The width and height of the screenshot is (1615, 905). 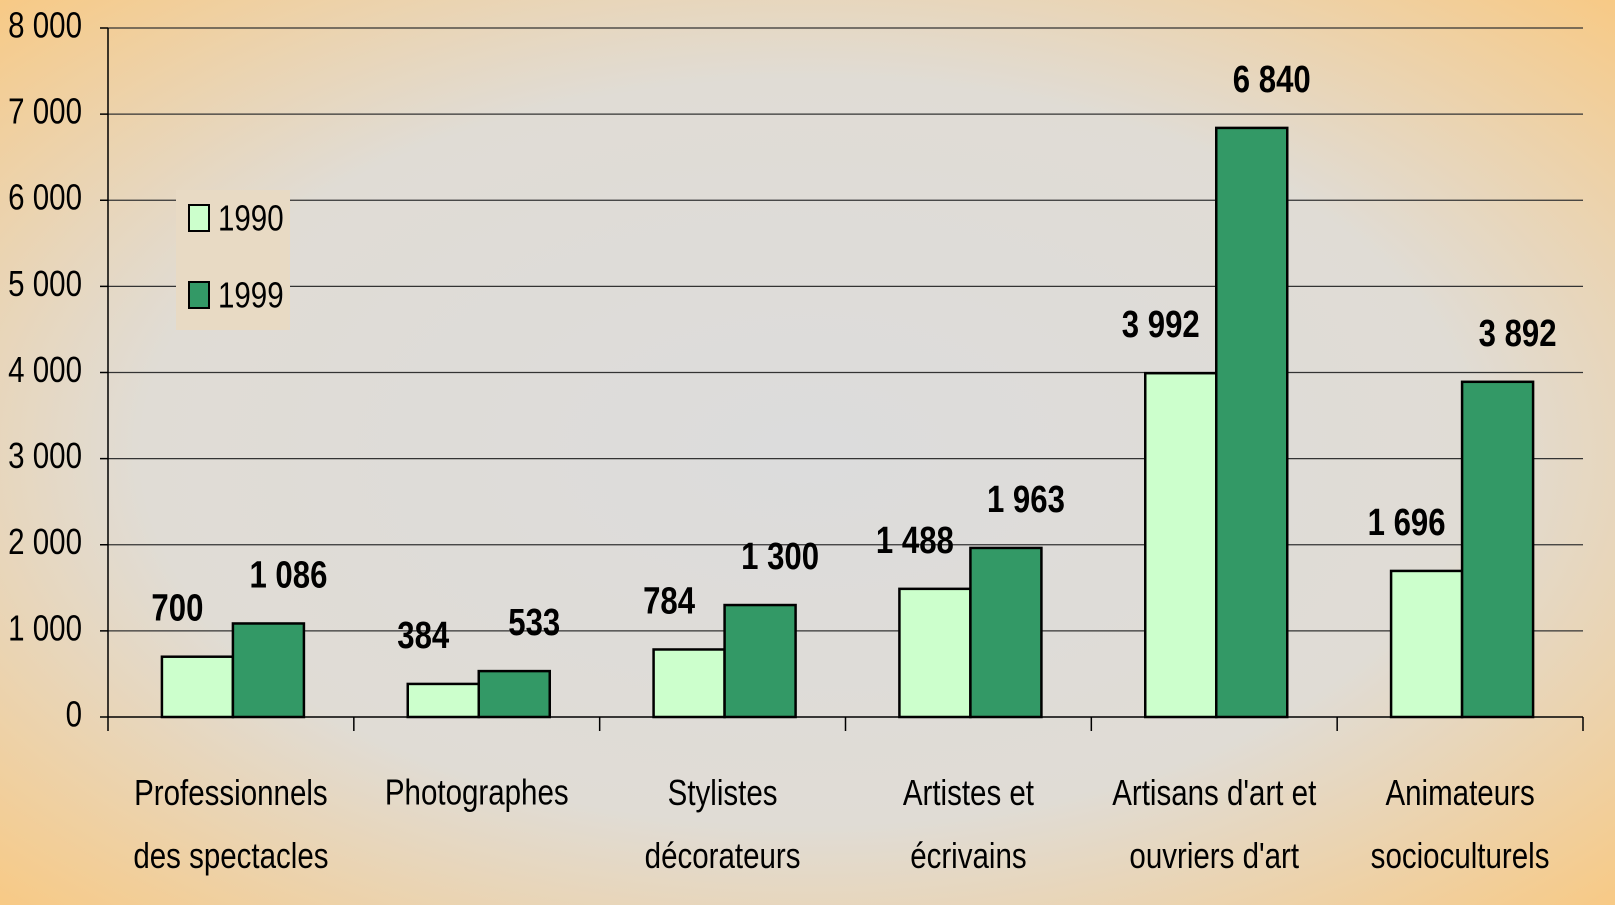 I want to click on y-tick-label: 2 000, so click(x=45, y=541).